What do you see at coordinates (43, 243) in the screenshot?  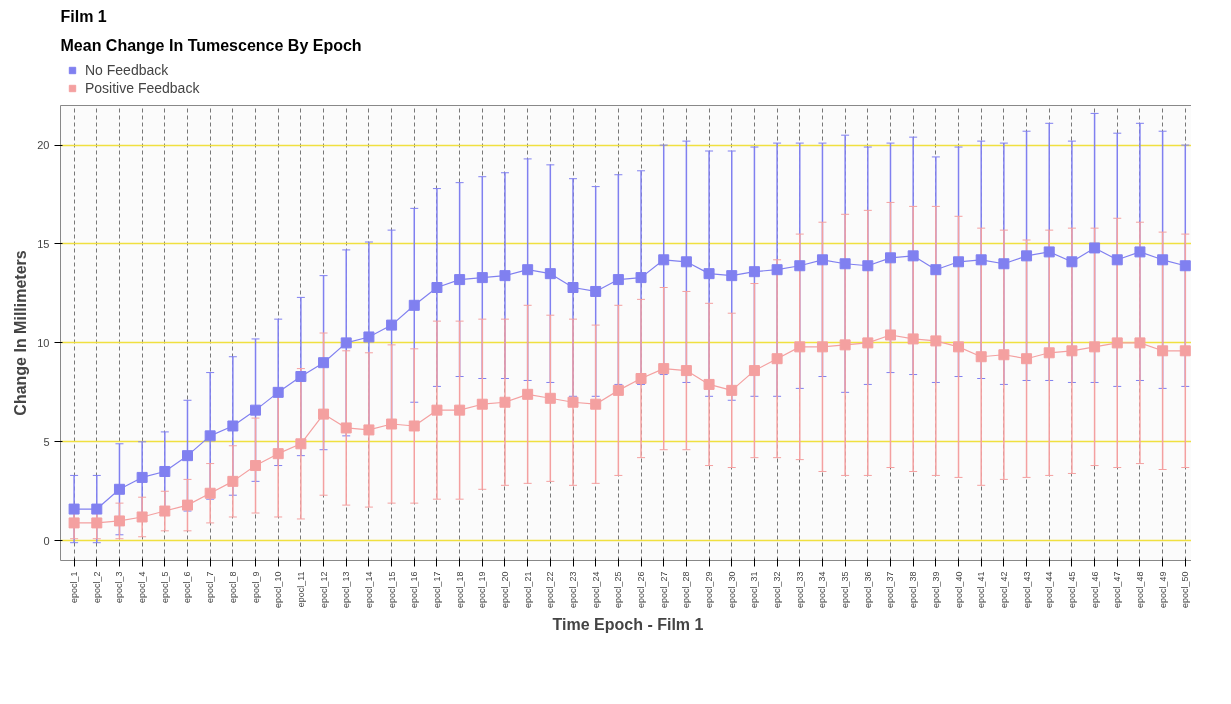 I see `y-tick-label: 15` at bounding box center [43, 243].